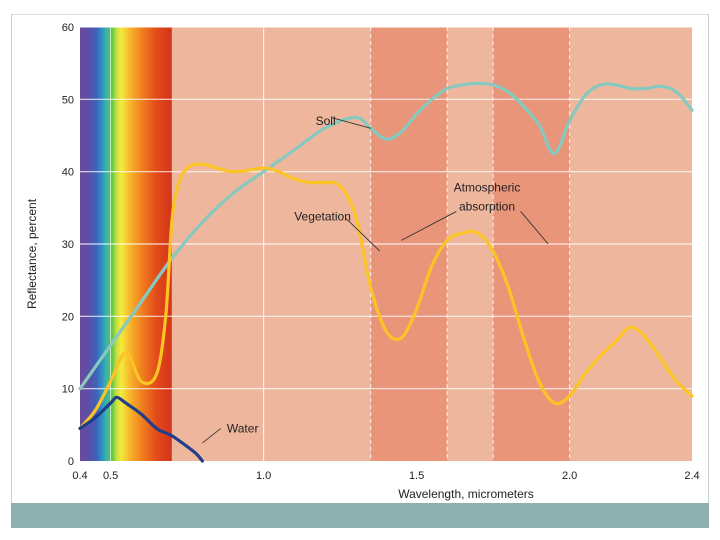 The image size is (720, 540). Describe the element at coordinates (416, 476) in the screenshot. I see `x-tick-label-1.5: 1.5` at that location.